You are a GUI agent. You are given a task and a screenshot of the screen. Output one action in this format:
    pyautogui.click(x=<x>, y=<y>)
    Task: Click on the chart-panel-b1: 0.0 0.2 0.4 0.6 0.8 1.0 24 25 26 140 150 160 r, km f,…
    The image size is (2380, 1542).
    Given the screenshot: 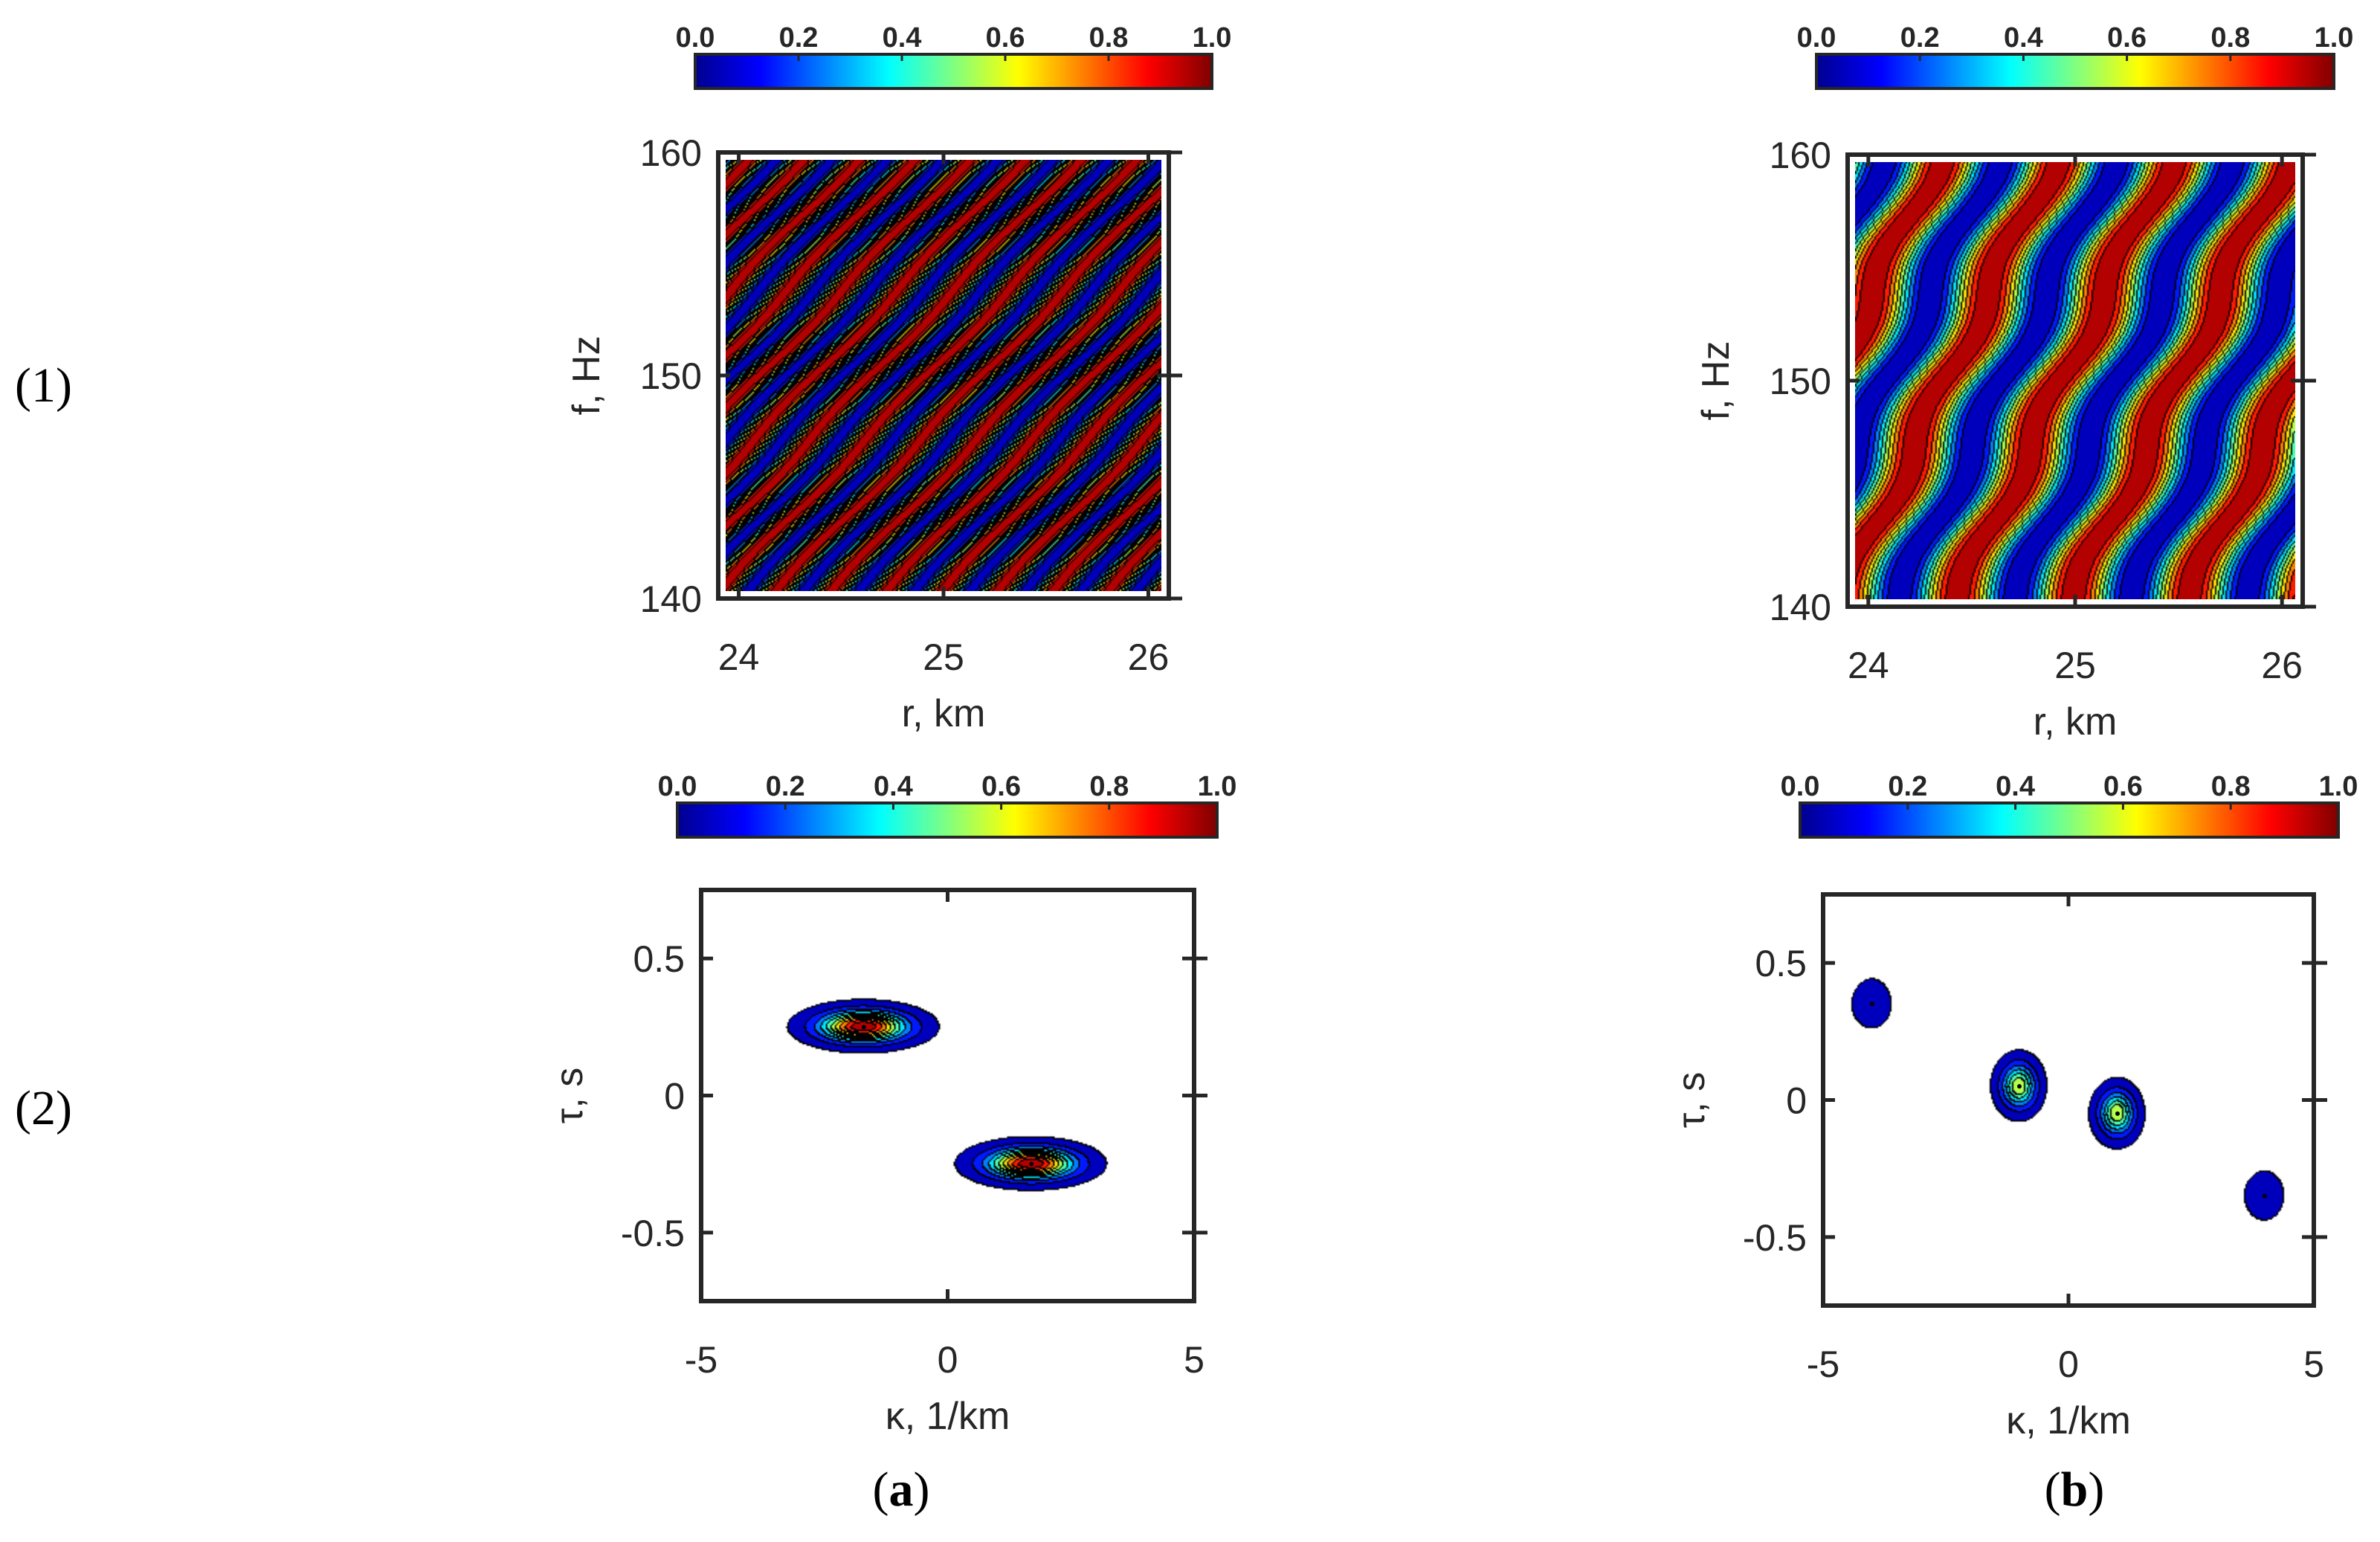 What is the action you would take?
    pyautogui.click(x=2024, y=383)
    